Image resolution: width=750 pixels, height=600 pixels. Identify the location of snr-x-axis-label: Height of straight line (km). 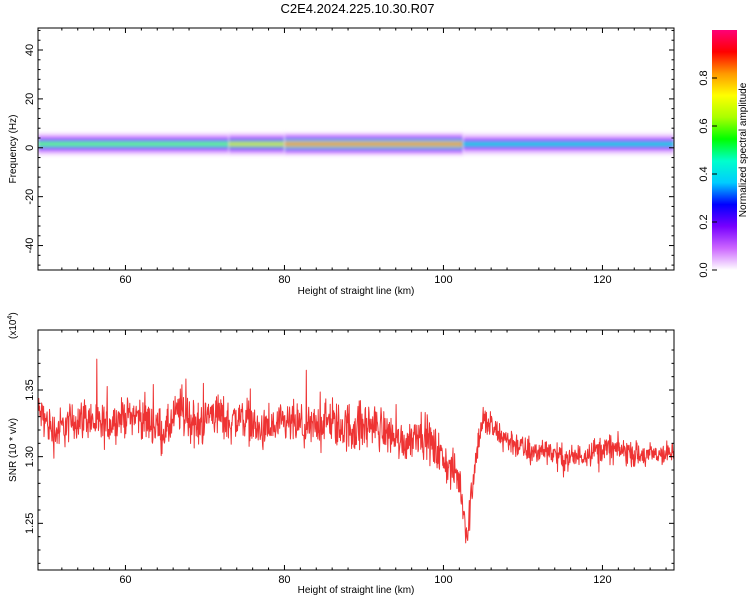
(356, 590).